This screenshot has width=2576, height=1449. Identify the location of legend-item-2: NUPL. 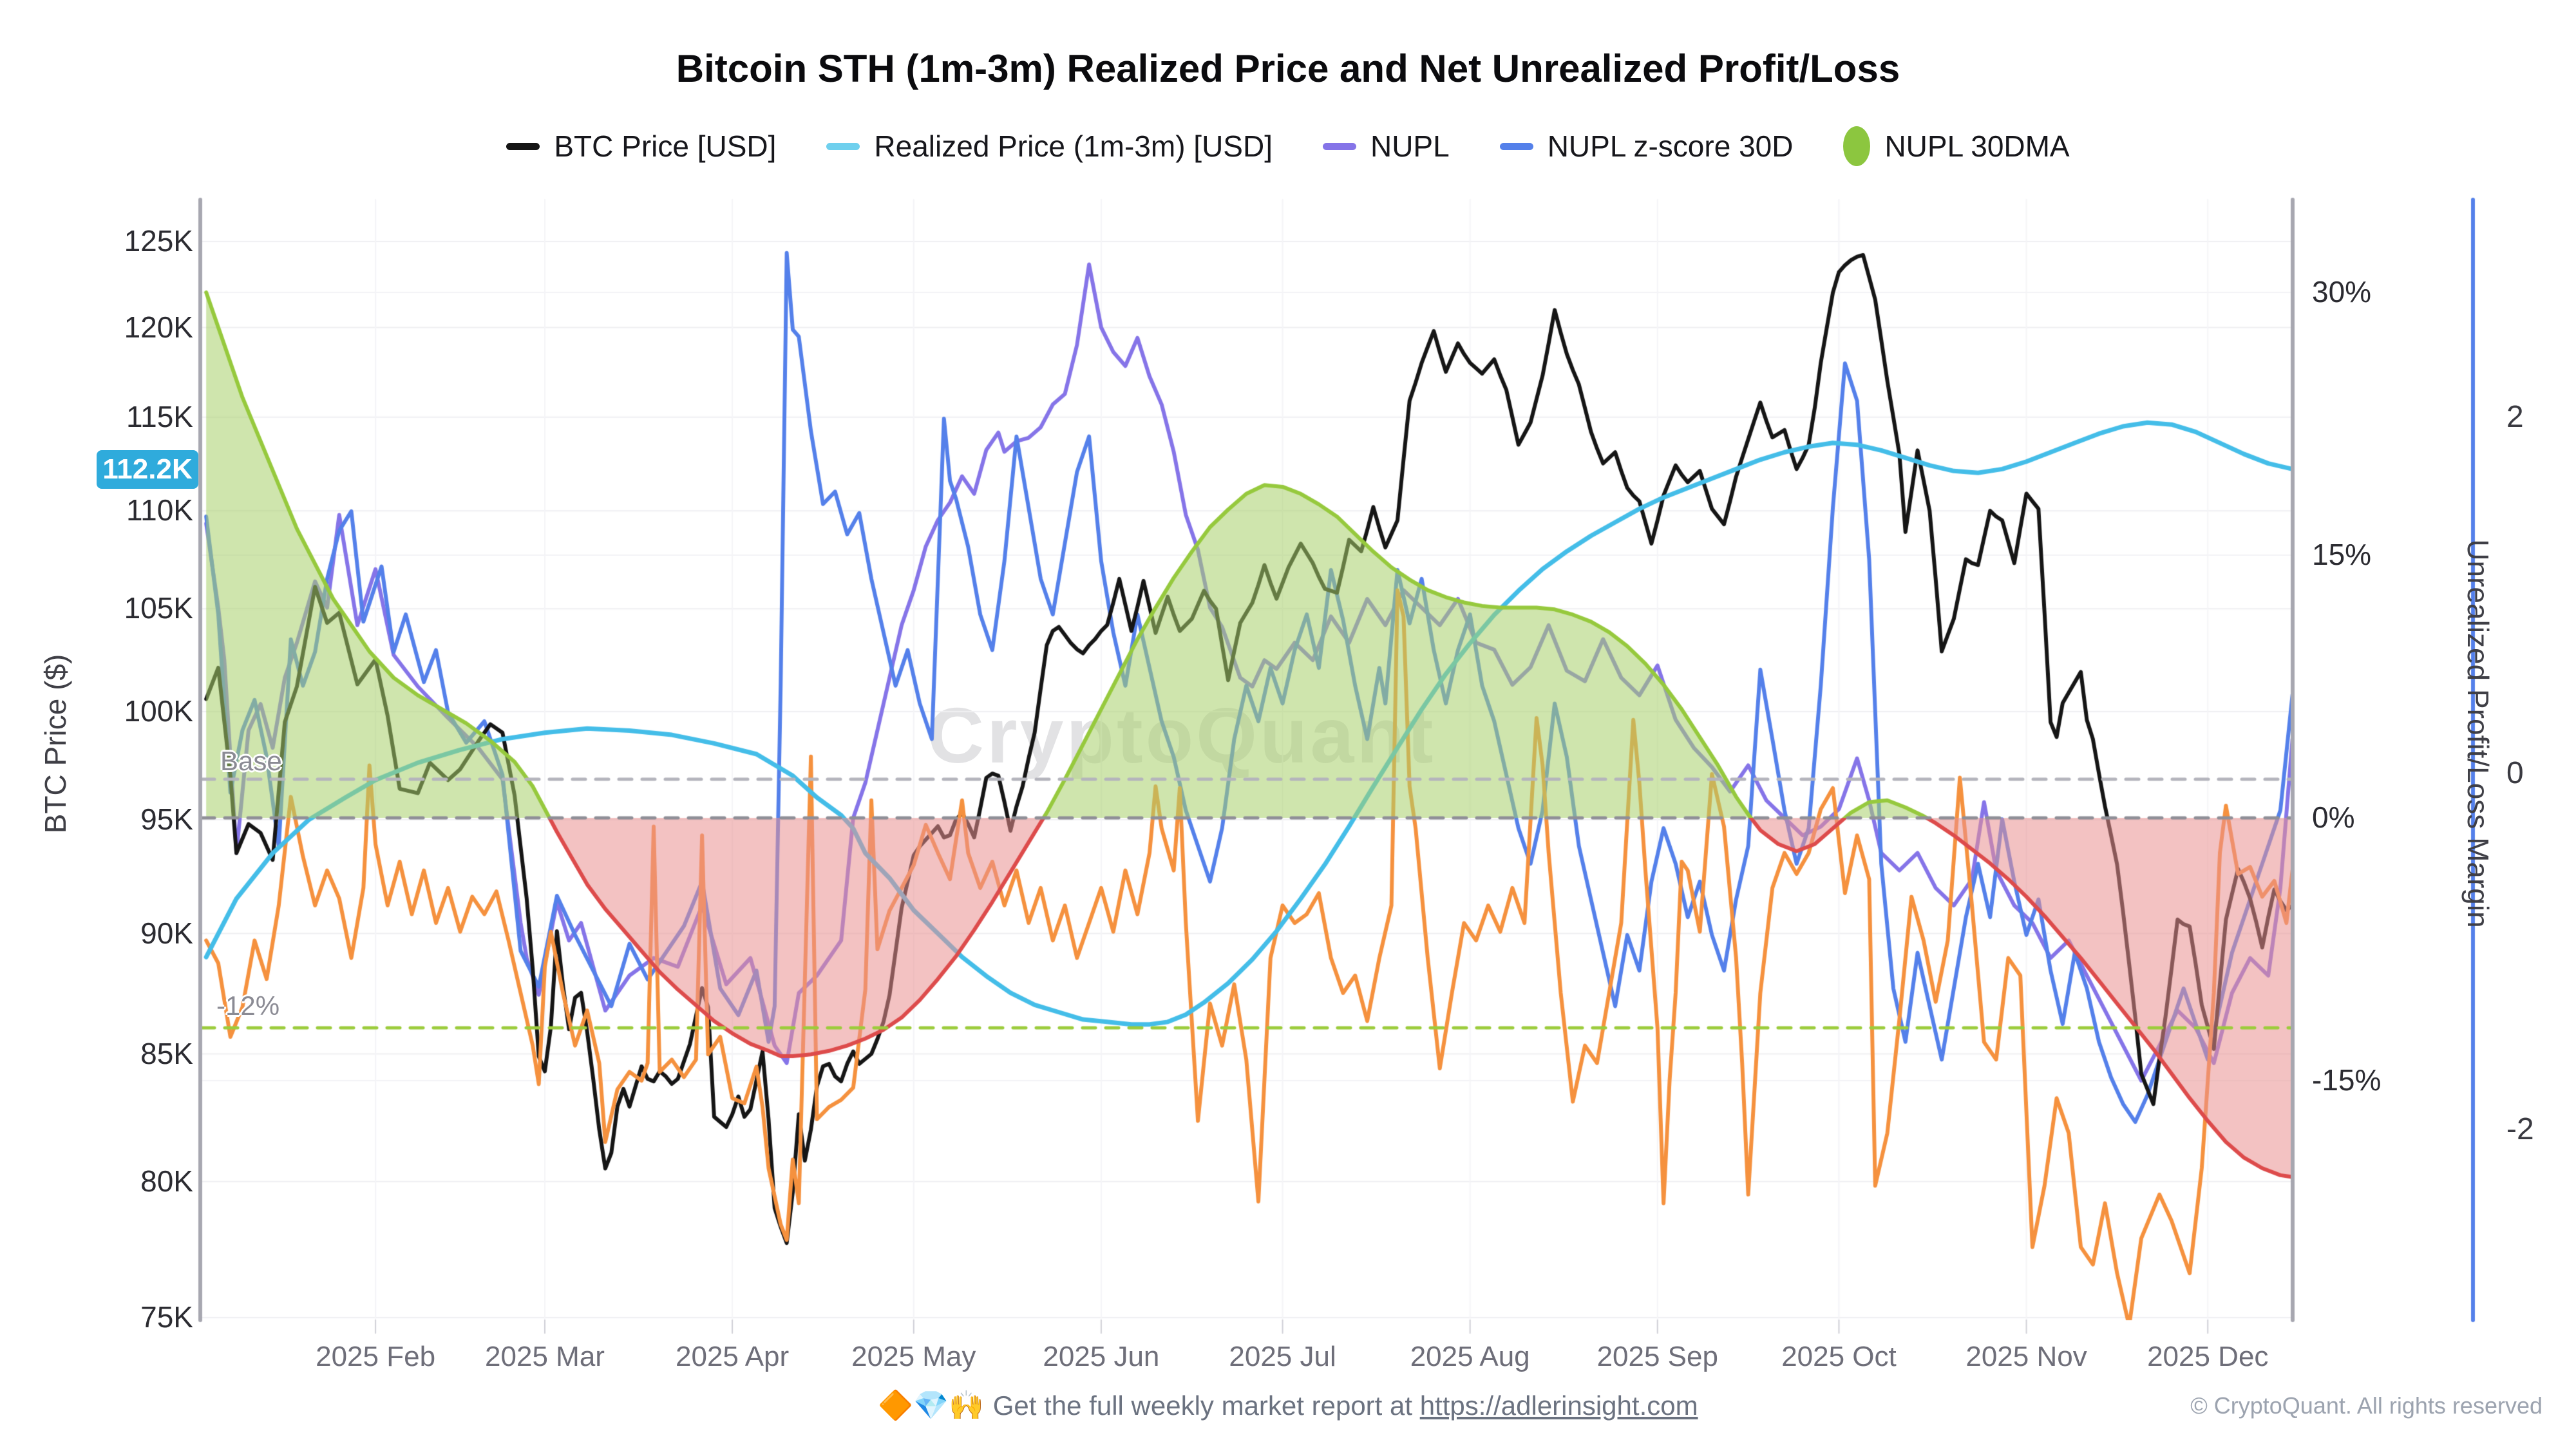
(1386, 147).